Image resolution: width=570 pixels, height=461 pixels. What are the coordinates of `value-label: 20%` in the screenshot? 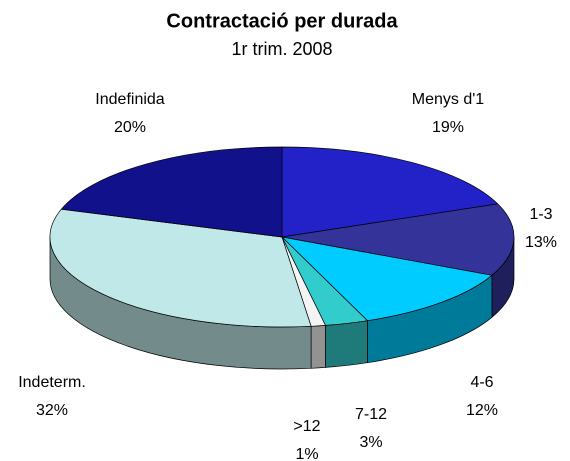 It's located at (130, 127).